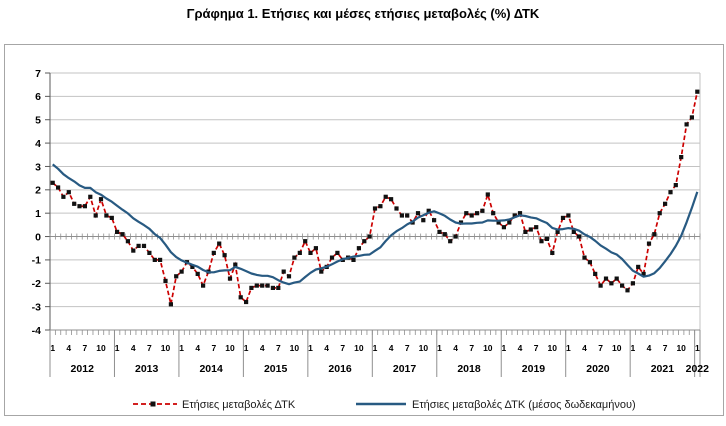 This screenshot has width=726, height=426. What do you see at coordinates (38, 167) in the screenshot?
I see `svg-text: 3` at bounding box center [38, 167].